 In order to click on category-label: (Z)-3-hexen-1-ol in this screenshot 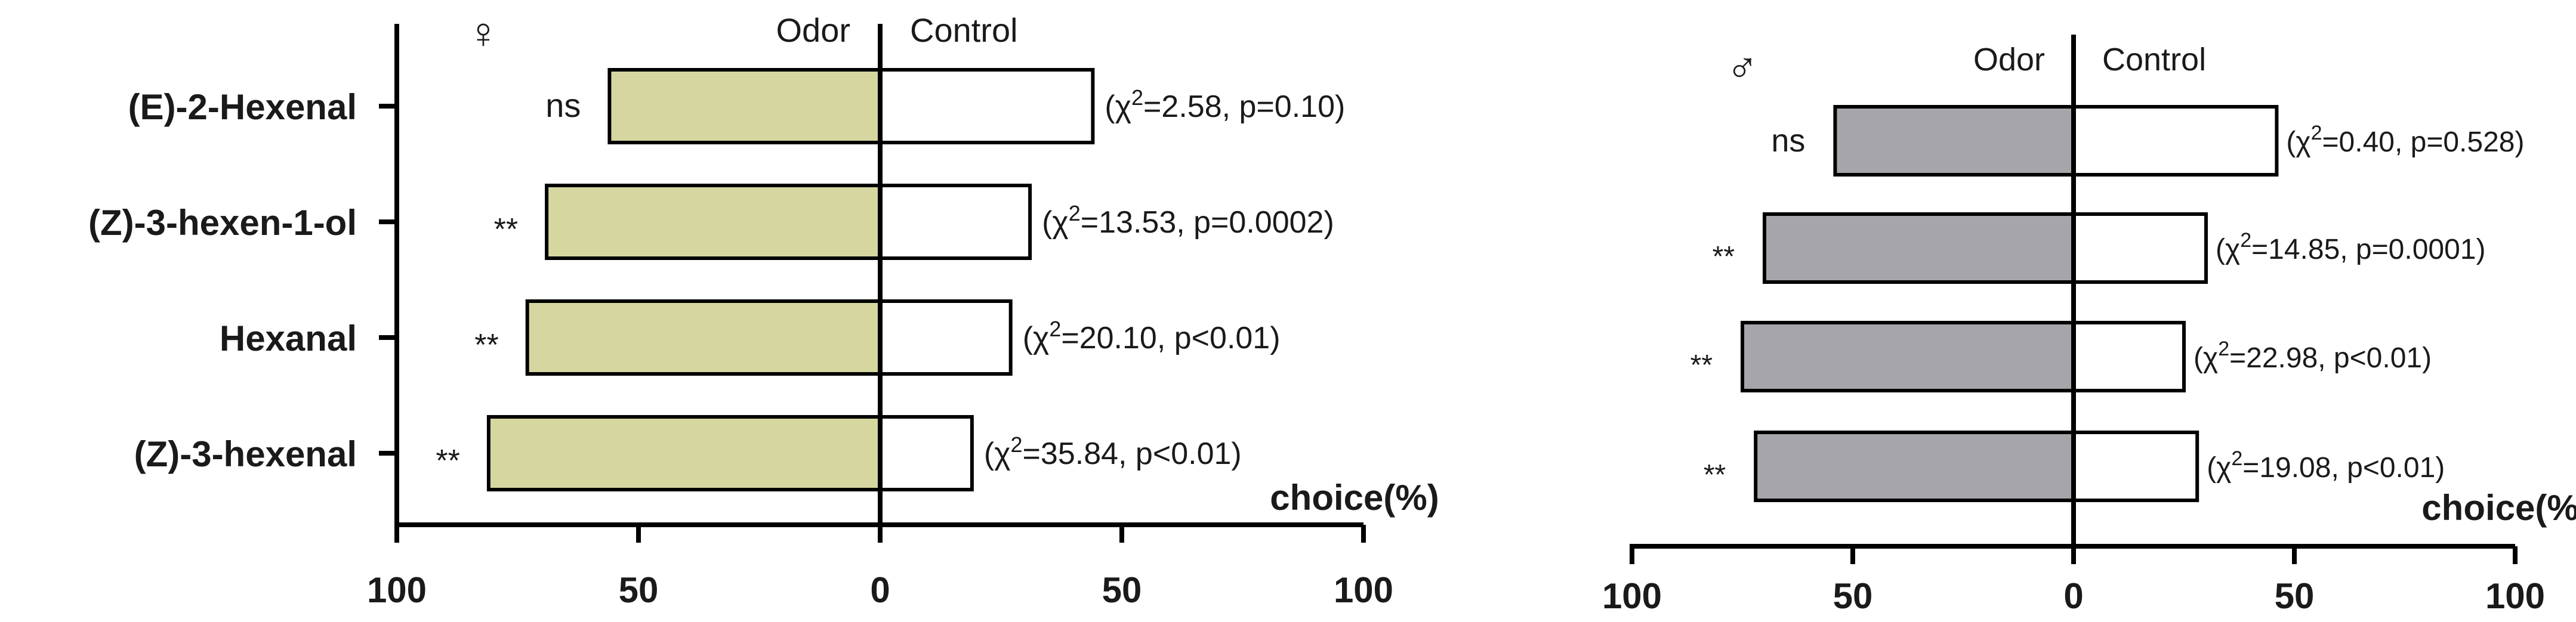, I will do `click(223, 223)`.